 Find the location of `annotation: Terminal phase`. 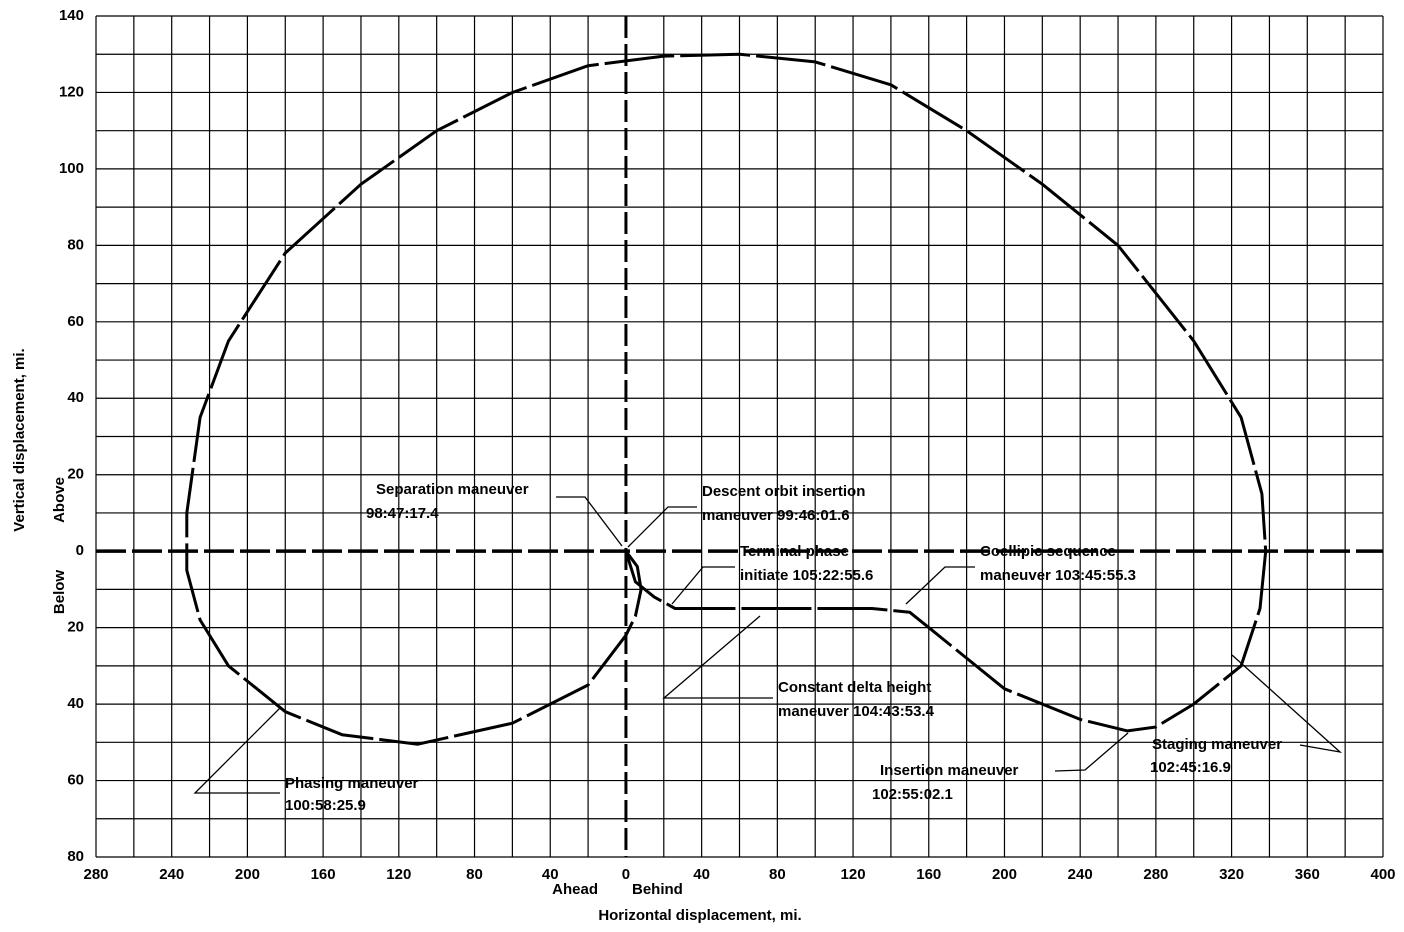

annotation: Terminal phase is located at coordinates (794, 551).